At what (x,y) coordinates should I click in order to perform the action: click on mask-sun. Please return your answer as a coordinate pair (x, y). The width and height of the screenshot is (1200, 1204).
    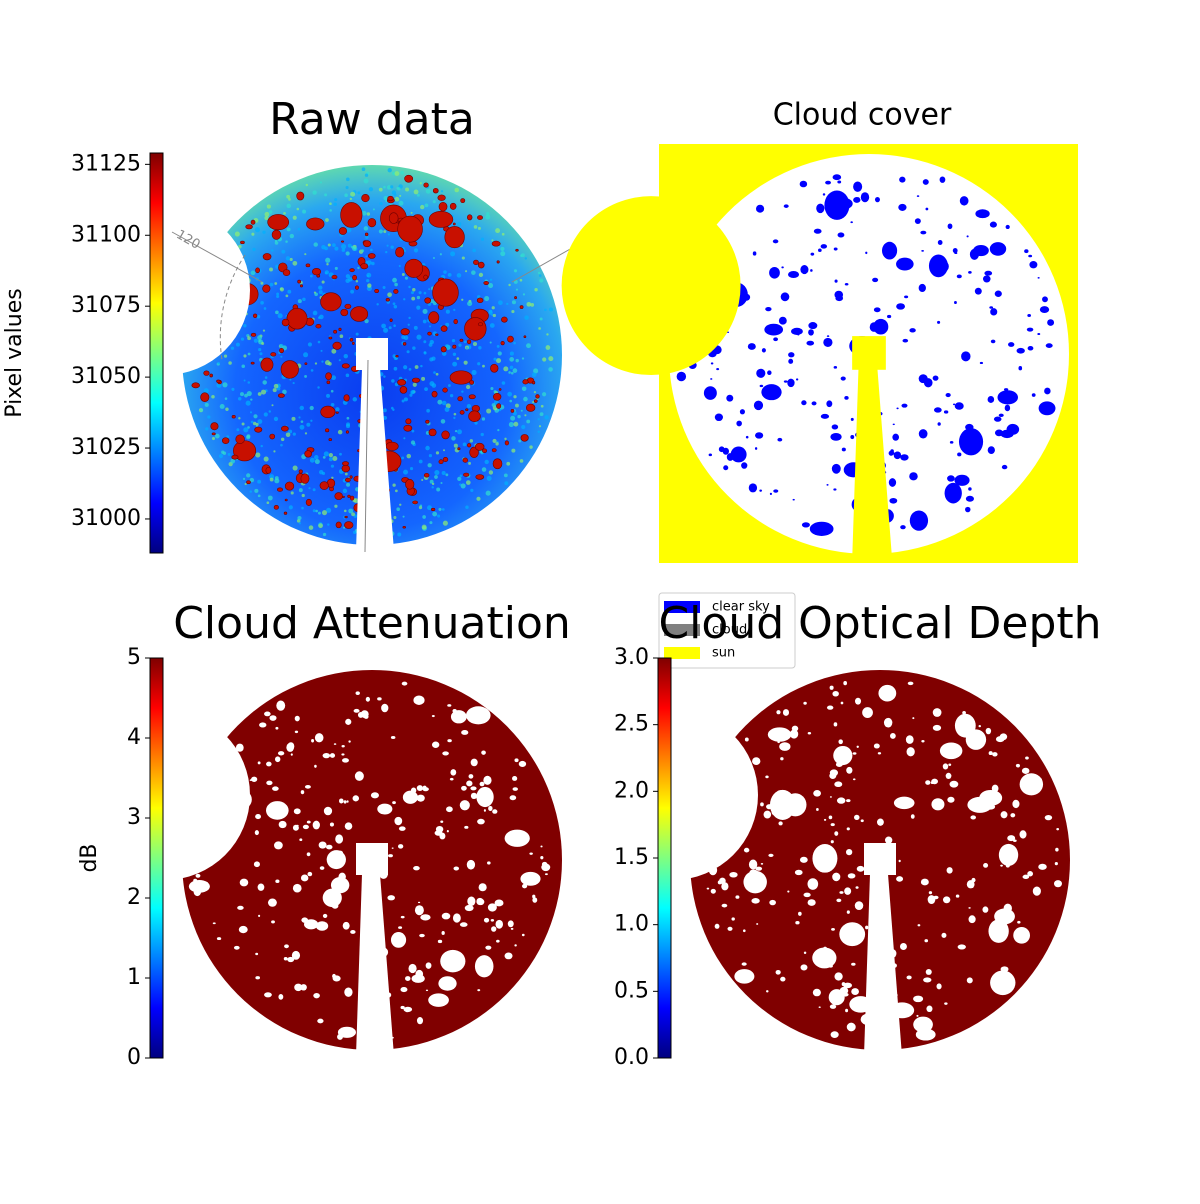
    Looking at the image, I should click on (880, 859).